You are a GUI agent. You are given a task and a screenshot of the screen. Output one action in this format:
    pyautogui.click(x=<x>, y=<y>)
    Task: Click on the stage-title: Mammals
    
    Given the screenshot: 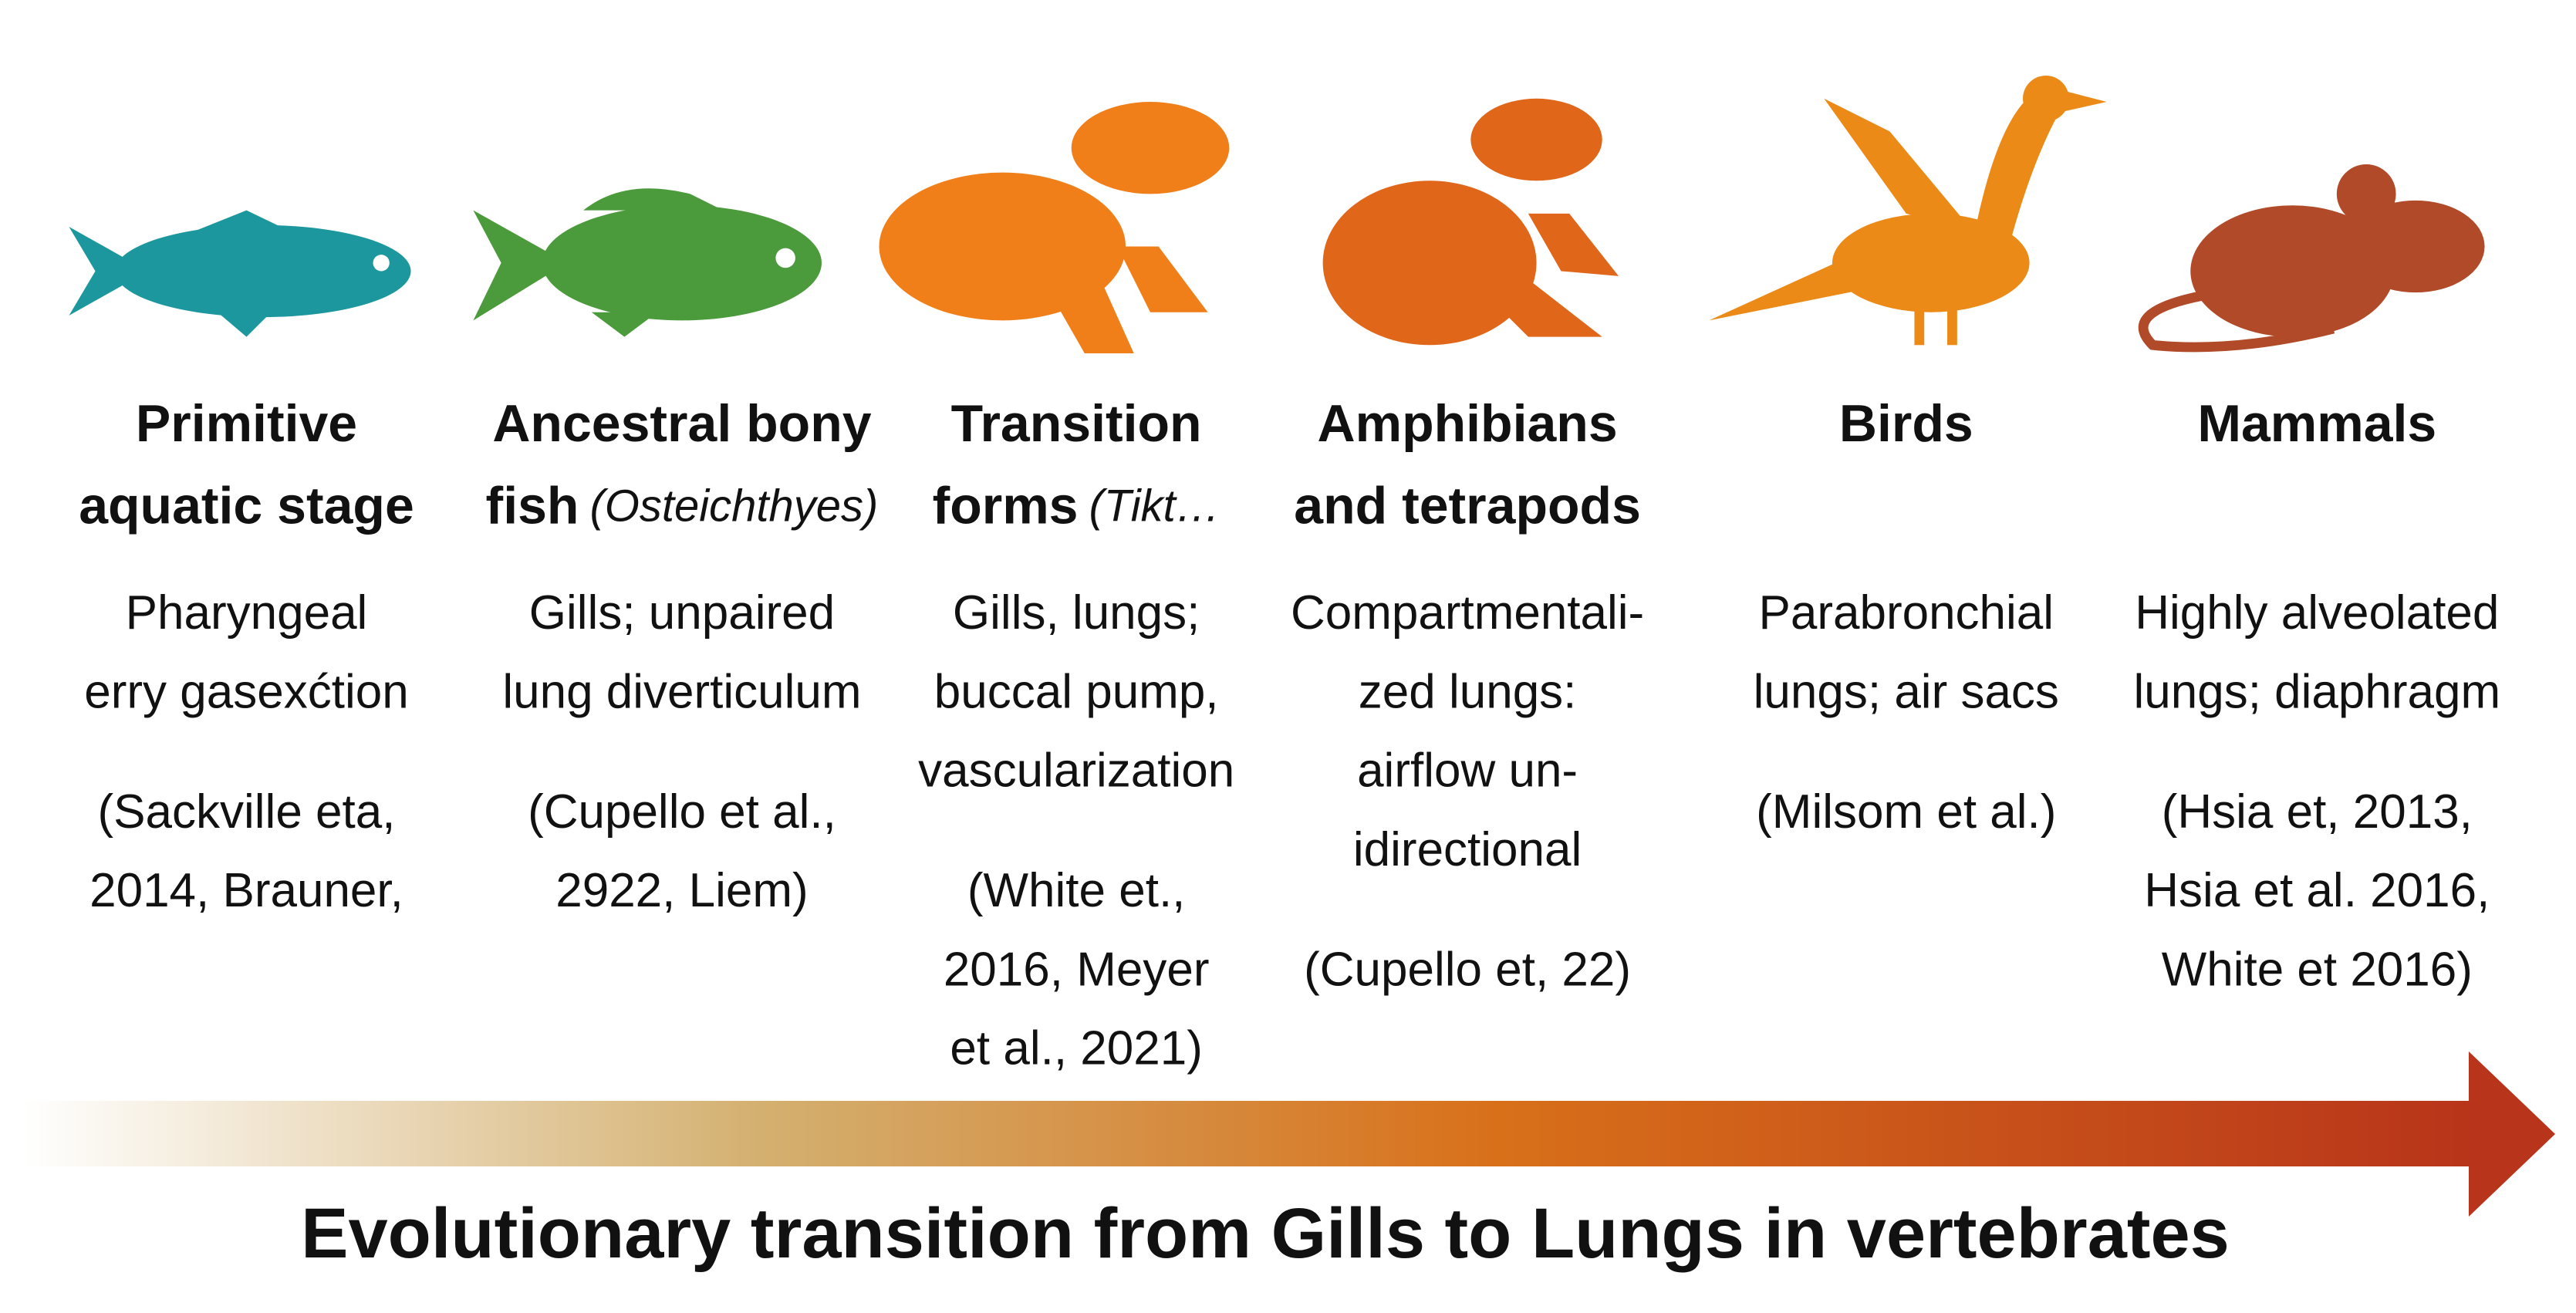 What is the action you would take?
    pyautogui.click(x=2316, y=424)
    